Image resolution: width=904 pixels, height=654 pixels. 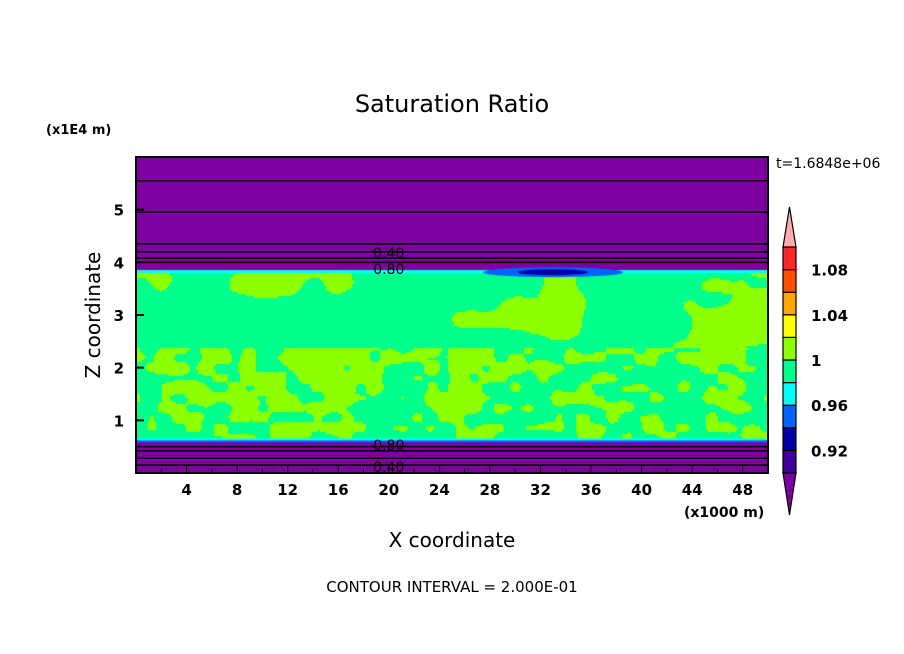 What do you see at coordinates (119, 263) in the screenshot?
I see `y-tick-label: 4` at bounding box center [119, 263].